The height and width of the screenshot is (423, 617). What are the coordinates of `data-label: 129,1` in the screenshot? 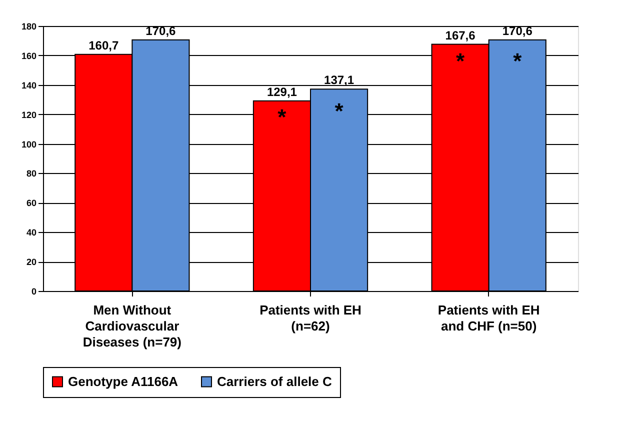 It's located at (282, 91).